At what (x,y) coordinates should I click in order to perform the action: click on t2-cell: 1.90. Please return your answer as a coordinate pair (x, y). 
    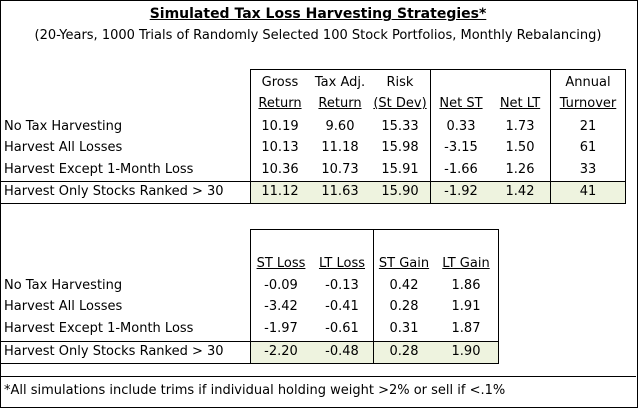
    Looking at the image, I should click on (466, 351).